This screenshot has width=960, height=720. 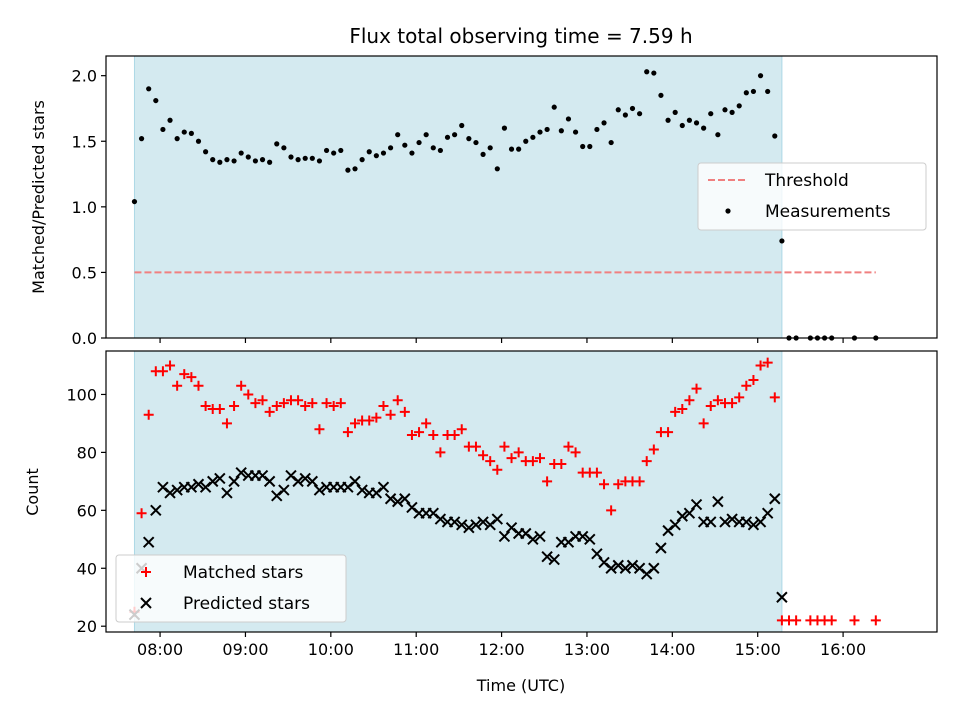 I want to click on ratio-y-tick-label: 0.0, so click(x=84, y=338).